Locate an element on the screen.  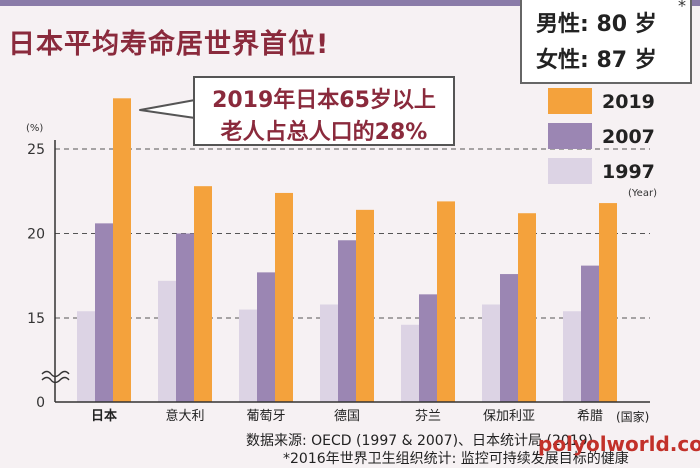
legend-swatch-2007 is located at coordinates (570, 136).